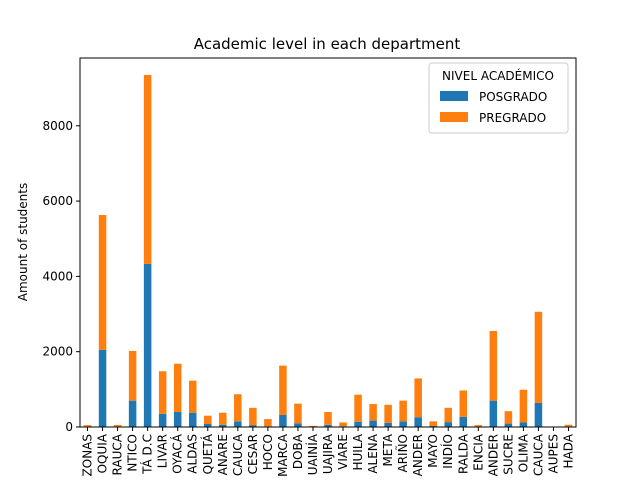 Image resolution: width=640 pixels, height=480 pixels. Describe the element at coordinates (298, 451) in the screenshot. I see `x-tick-label: DOBA` at that location.